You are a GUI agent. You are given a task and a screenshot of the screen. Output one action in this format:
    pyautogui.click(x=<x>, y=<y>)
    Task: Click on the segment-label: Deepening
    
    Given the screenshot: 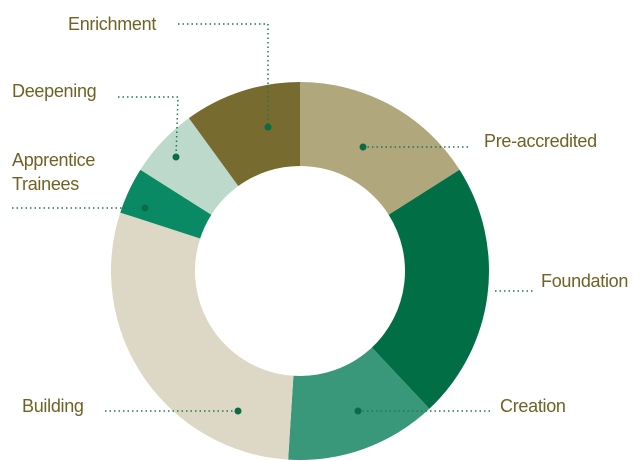 What is the action you would take?
    pyautogui.click(x=54, y=91)
    